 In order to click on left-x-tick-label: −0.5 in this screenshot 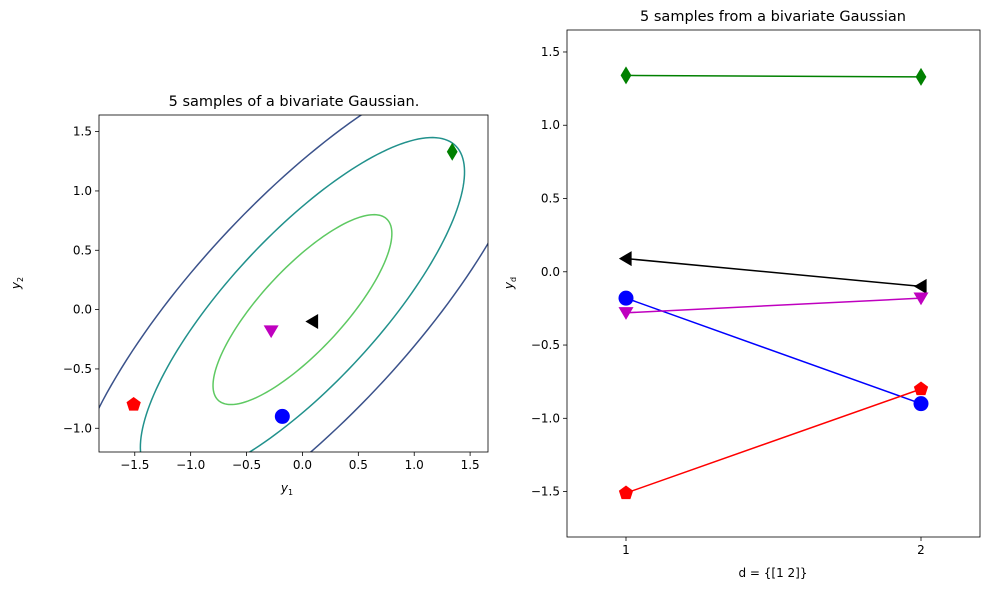, I will do `click(246, 465)`.